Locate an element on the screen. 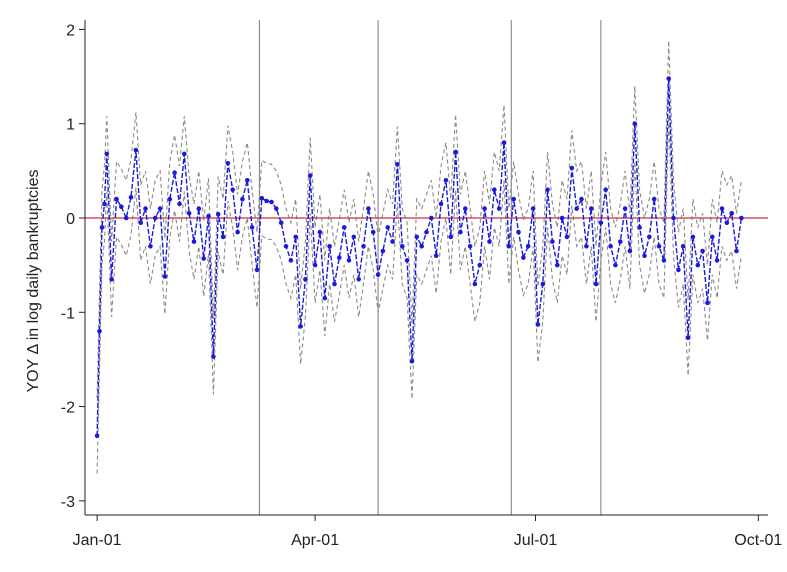 The width and height of the screenshot is (787, 572). y-tick-label-1: -3 is located at coordinates (68, 502).